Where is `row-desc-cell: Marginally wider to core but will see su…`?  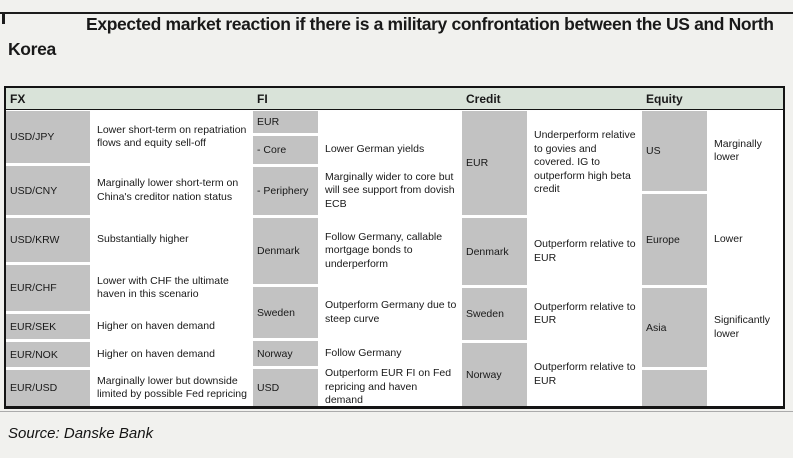 row-desc-cell: Marginally wider to core but will see su… is located at coordinates (390, 191).